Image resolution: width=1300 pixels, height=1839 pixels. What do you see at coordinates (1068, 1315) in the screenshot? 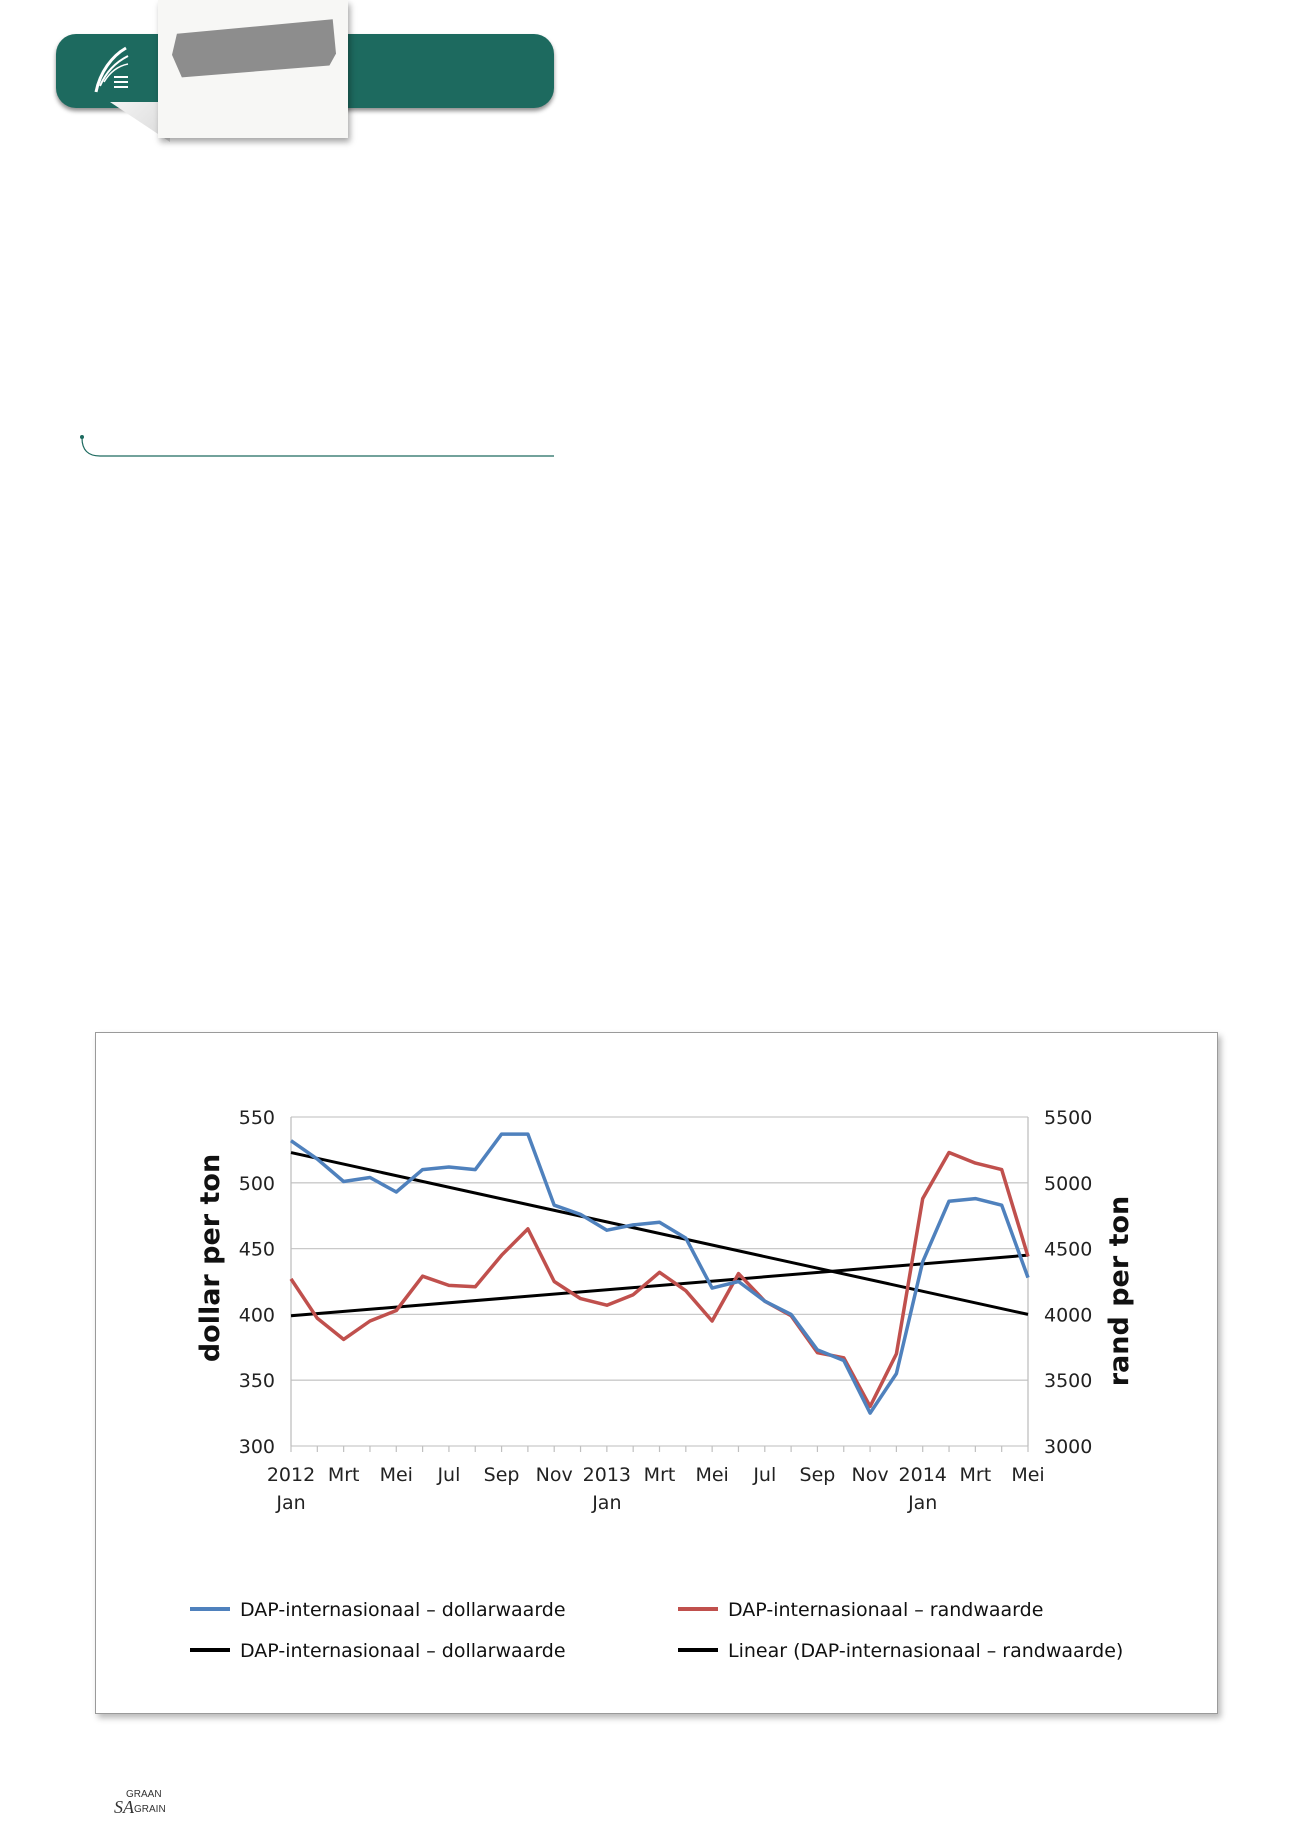
I see `y-tick-right: 4000` at bounding box center [1068, 1315].